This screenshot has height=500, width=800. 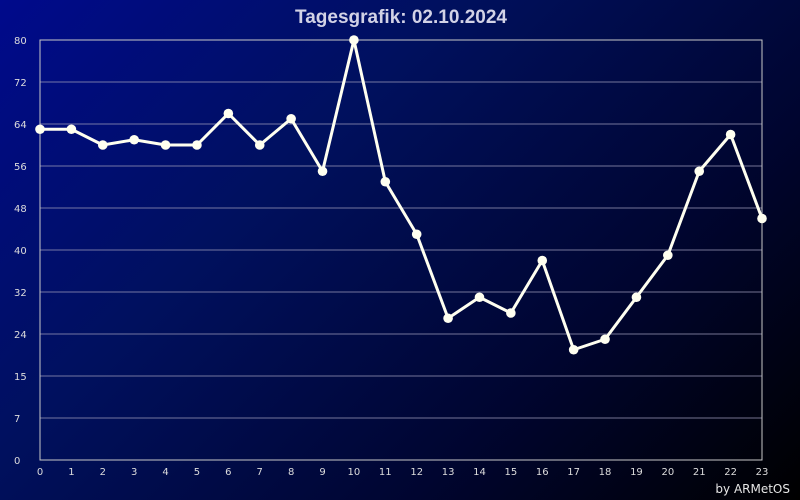 I want to click on y-tick-label: 80, so click(x=20, y=41).